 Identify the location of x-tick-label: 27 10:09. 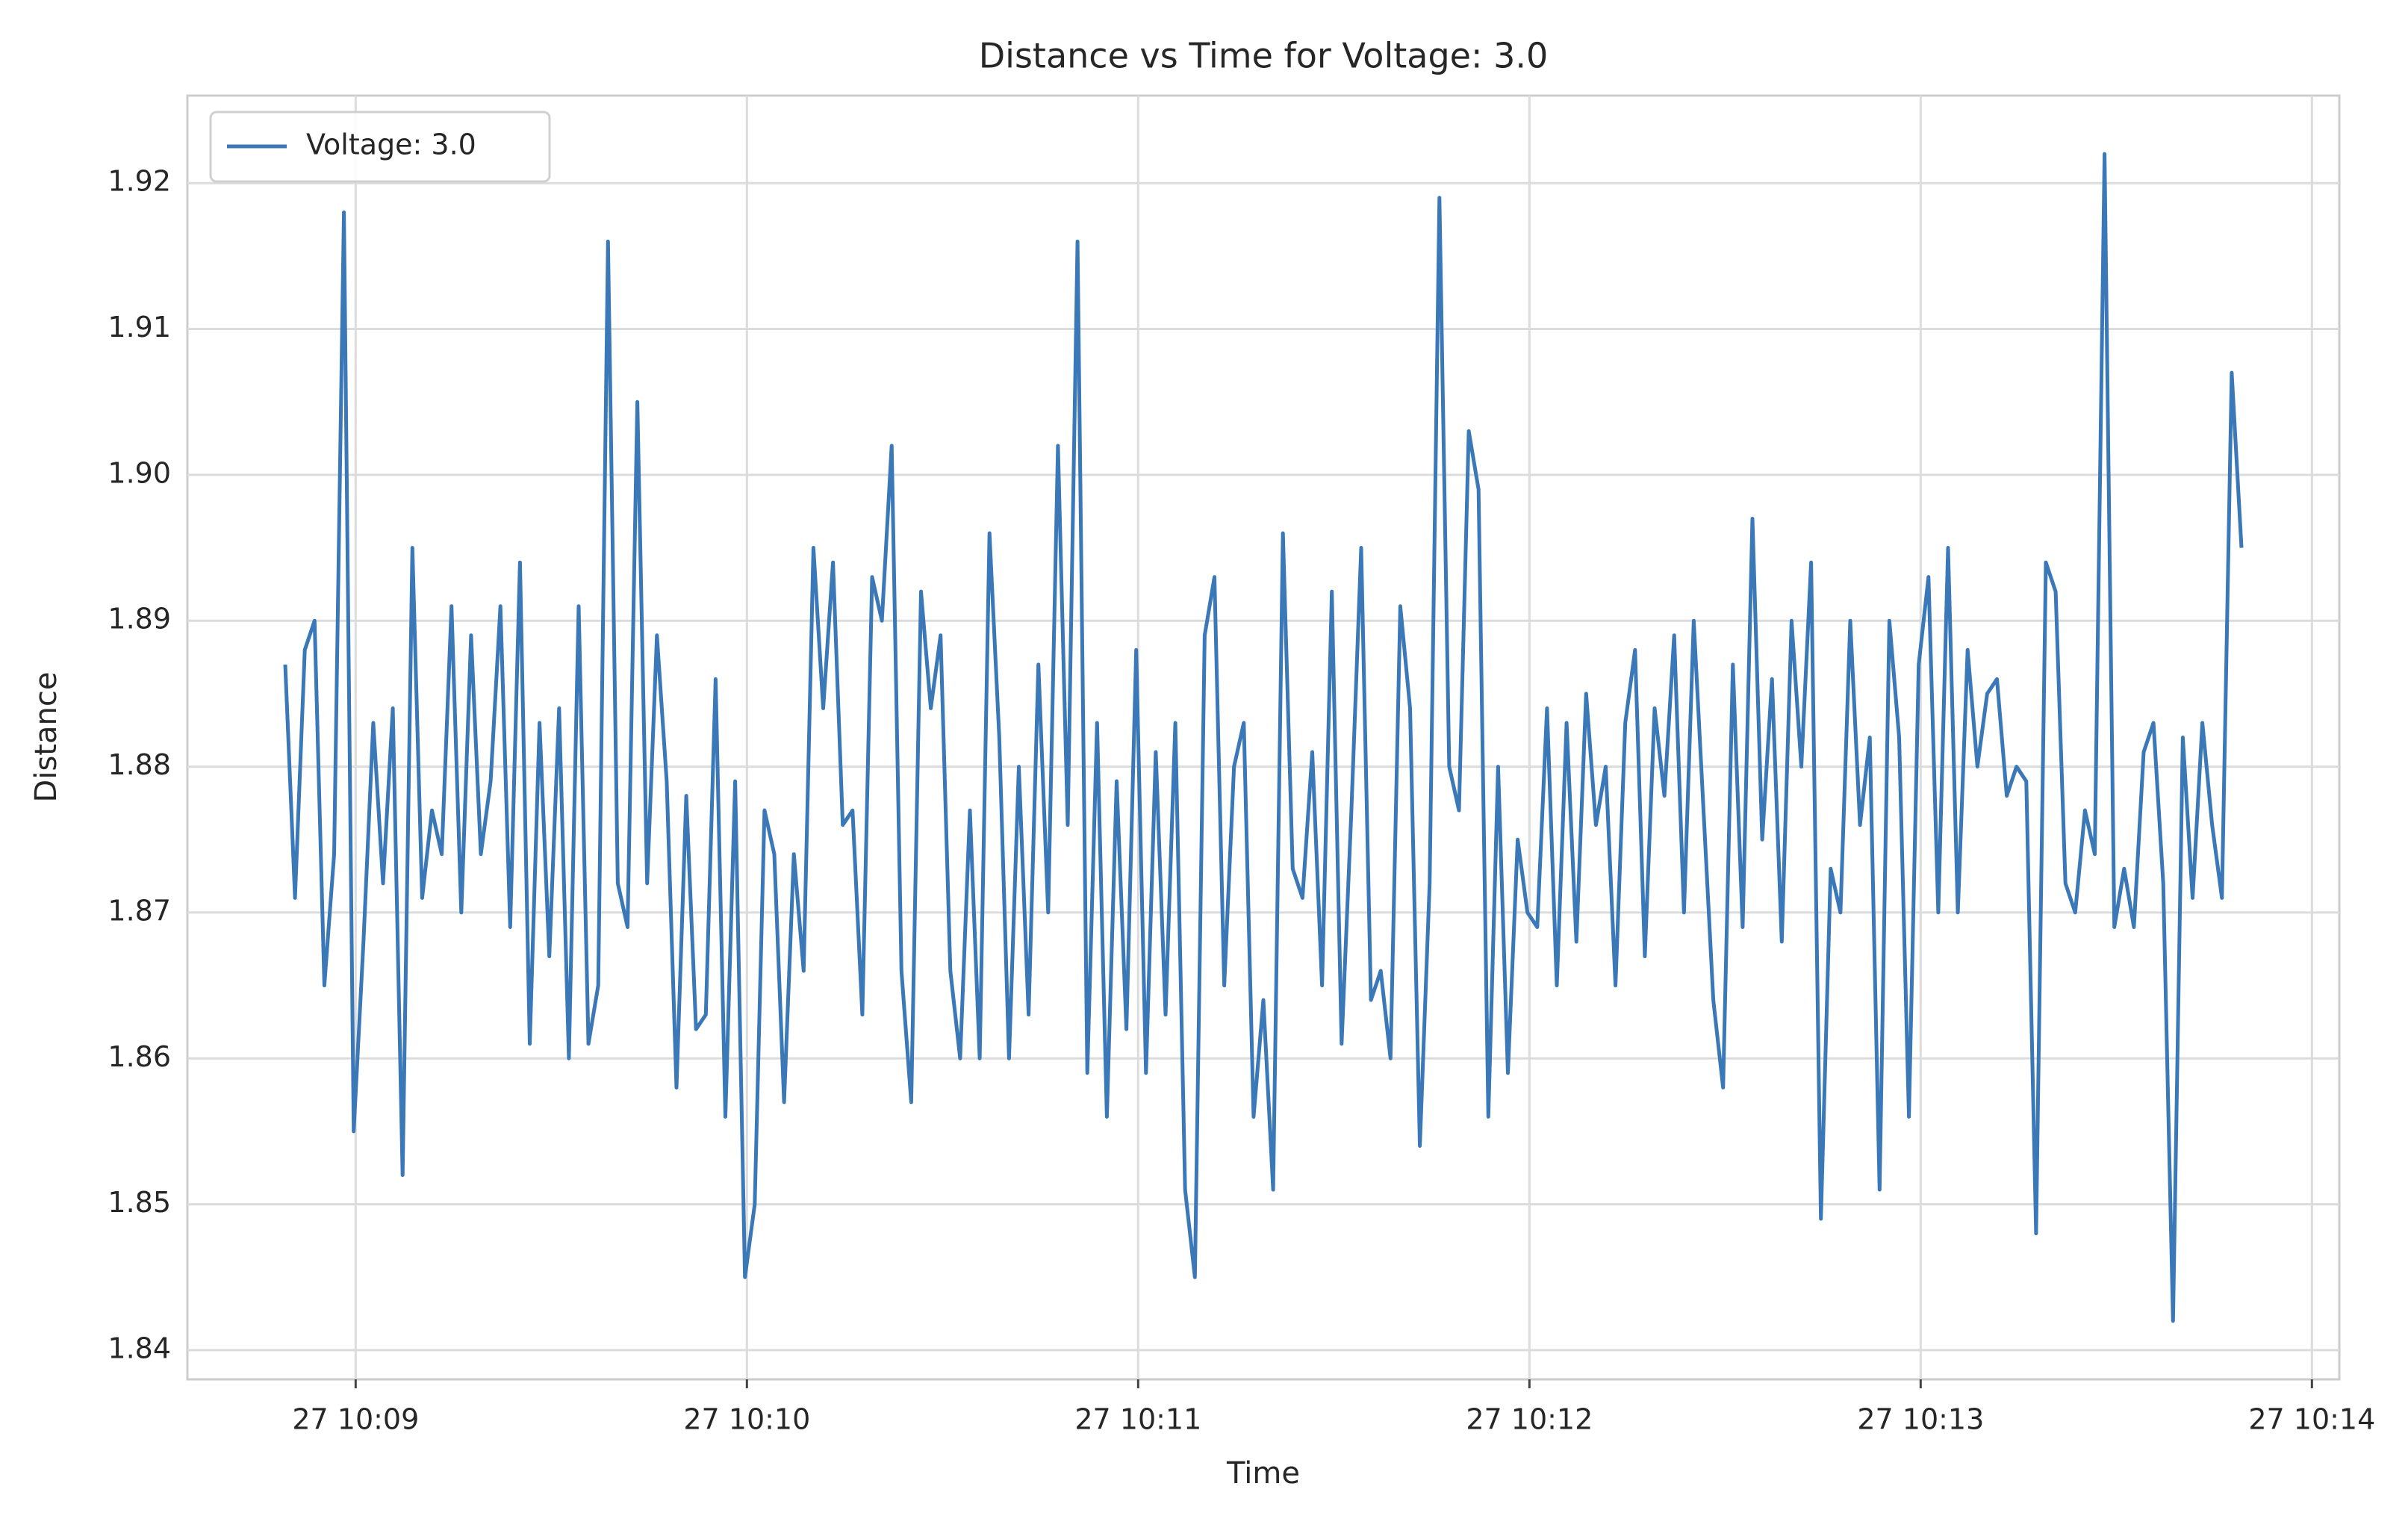
(355, 1419).